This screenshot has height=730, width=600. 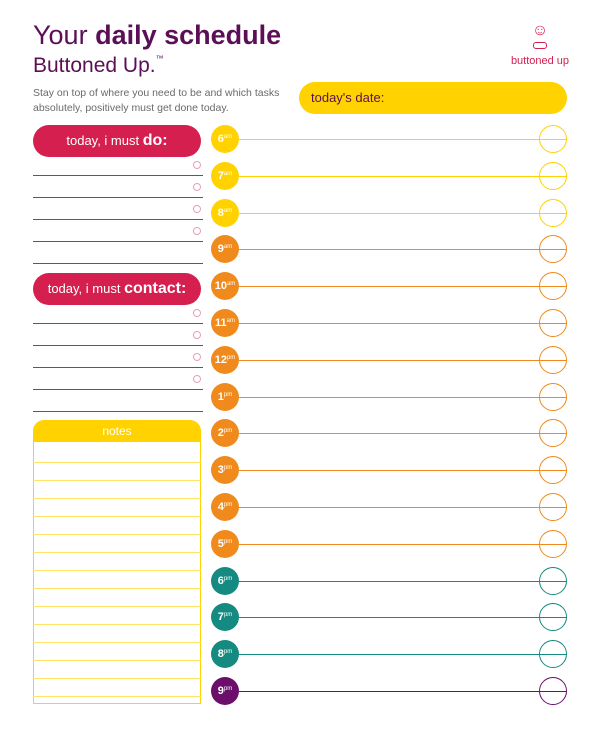 I want to click on hour-badge: 12pm, so click(x=225, y=359).